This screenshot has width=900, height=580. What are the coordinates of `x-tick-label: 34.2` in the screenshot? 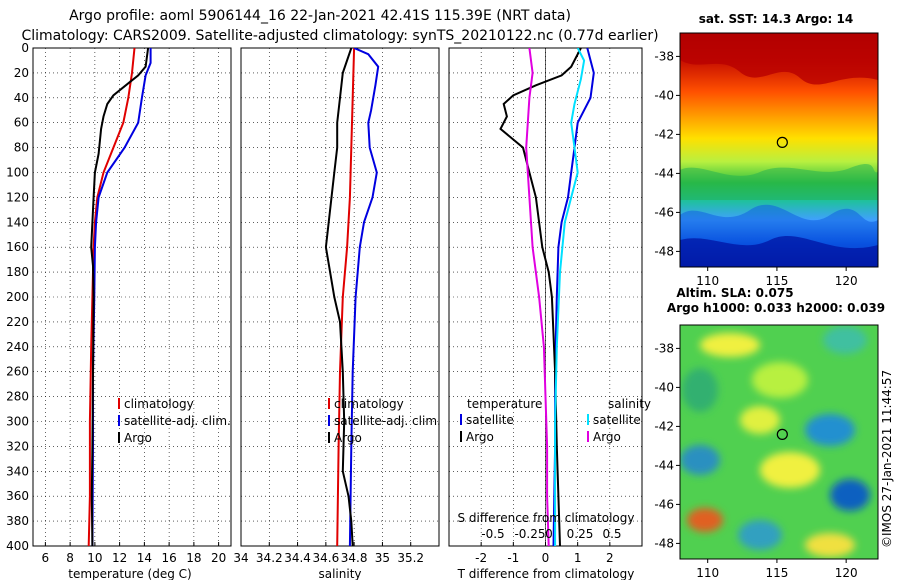 It's located at (269, 558).